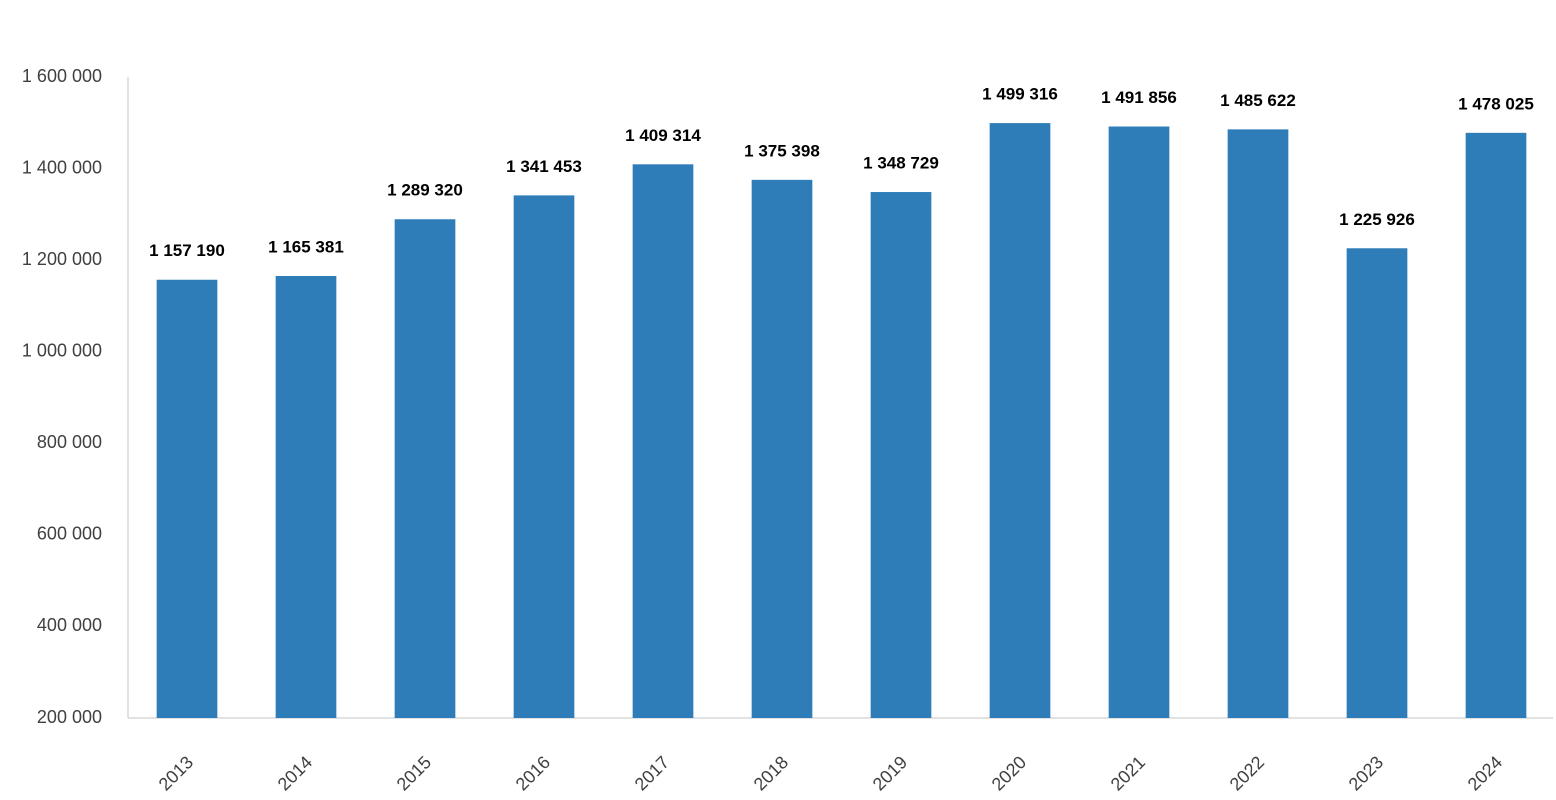 Image resolution: width=1556 pixels, height=800 pixels. I want to click on x-tick-label: 2023, so click(1366, 773).